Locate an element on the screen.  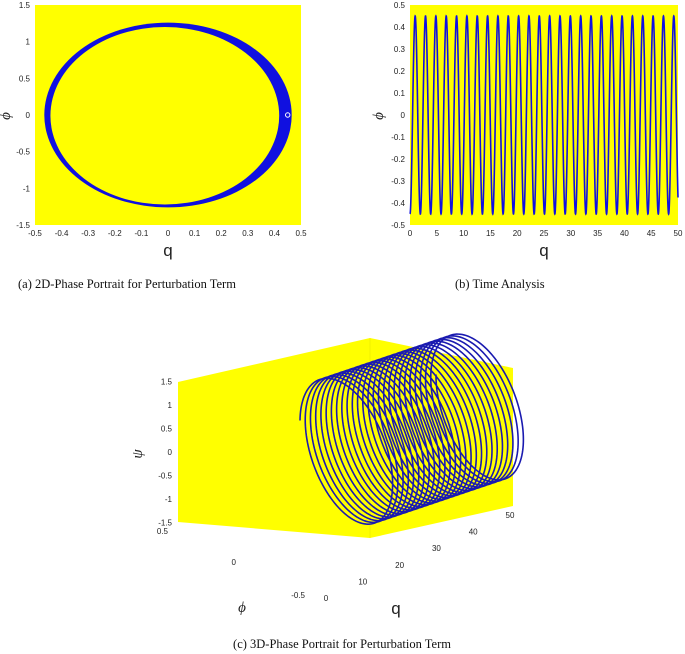
panel-b-y-tick-label: 0.1 is located at coordinates (400, 93).